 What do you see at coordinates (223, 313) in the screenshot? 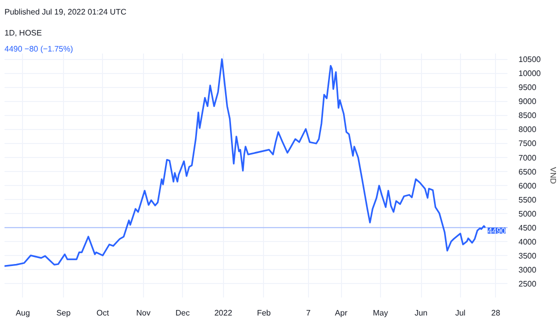
I see `x-tick-label: 2022` at bounding box center [223, 313].